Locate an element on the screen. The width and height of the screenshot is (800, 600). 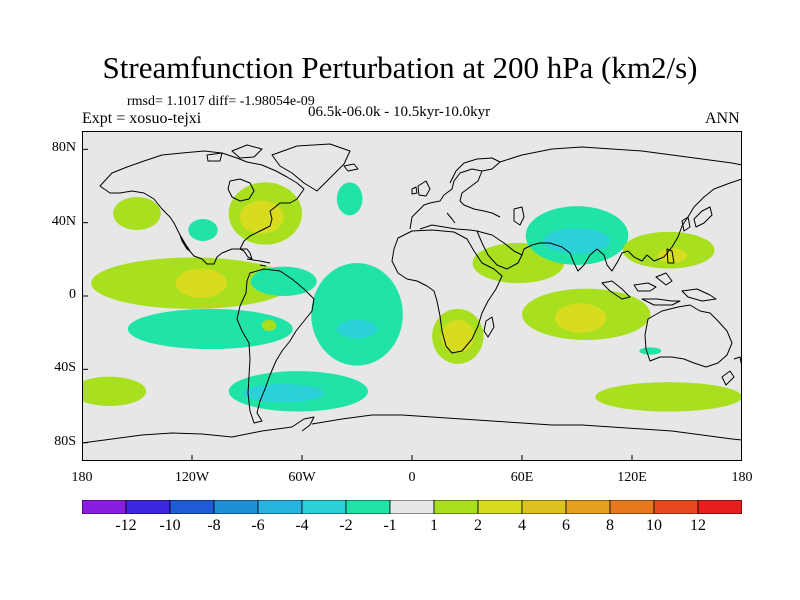
lon-tick-label: 120E is located at coordinates (632, 477).